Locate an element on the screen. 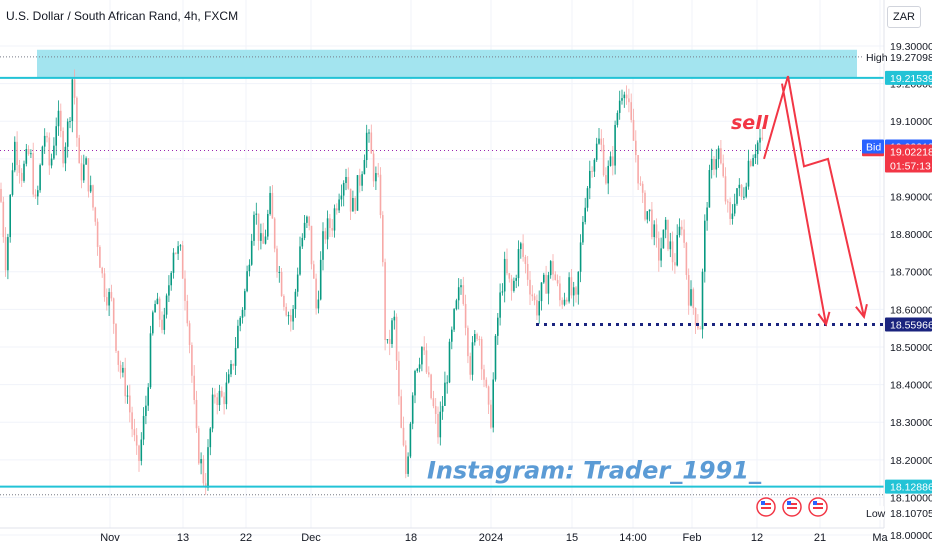 The height and width of the screenshot is (550, 932). resistance-price-tag: 19.21539 is located at coordinates (908, 77).